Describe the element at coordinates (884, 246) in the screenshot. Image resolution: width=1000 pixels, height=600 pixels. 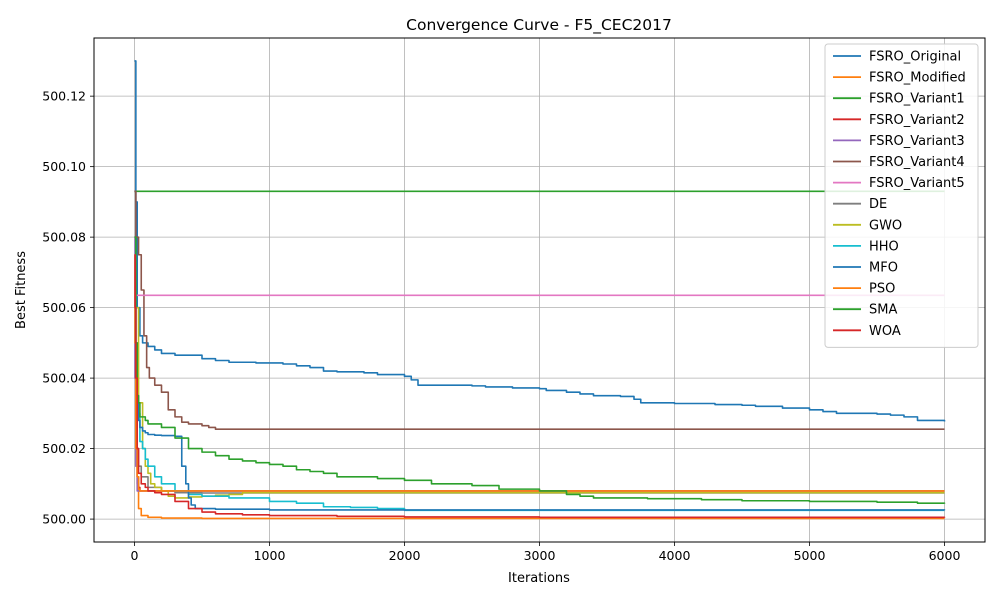
I see `legend-entry: HHO` at that location.